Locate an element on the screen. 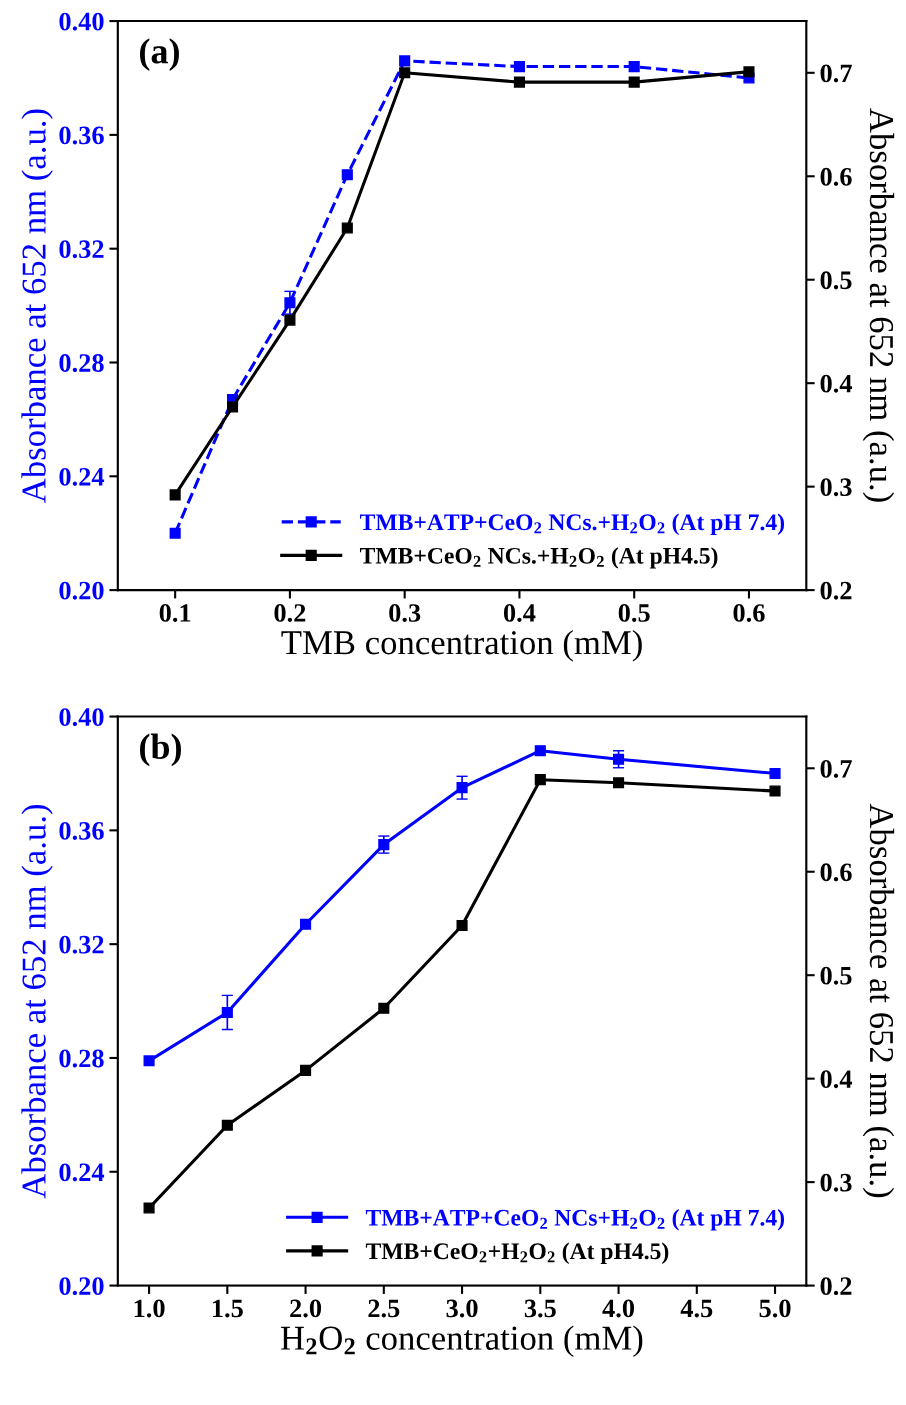 The image size is (906, 1405). x-tick-label: 2.5 is located at coordinates (384, 1308).